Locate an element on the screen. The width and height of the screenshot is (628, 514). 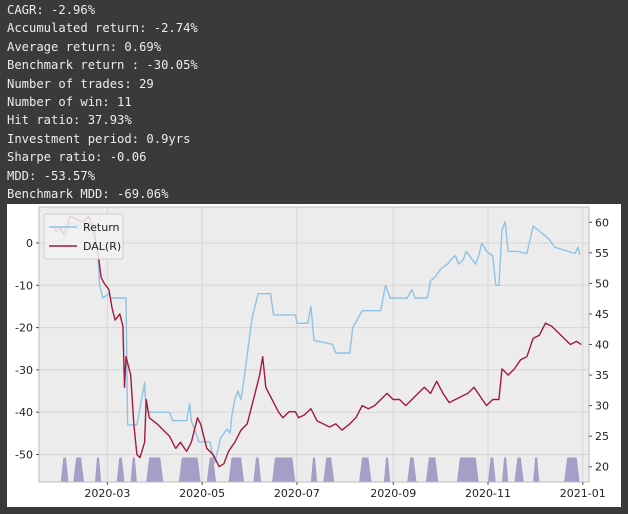
y-right-tick-label: 35 is located at coordinates (602, 375).